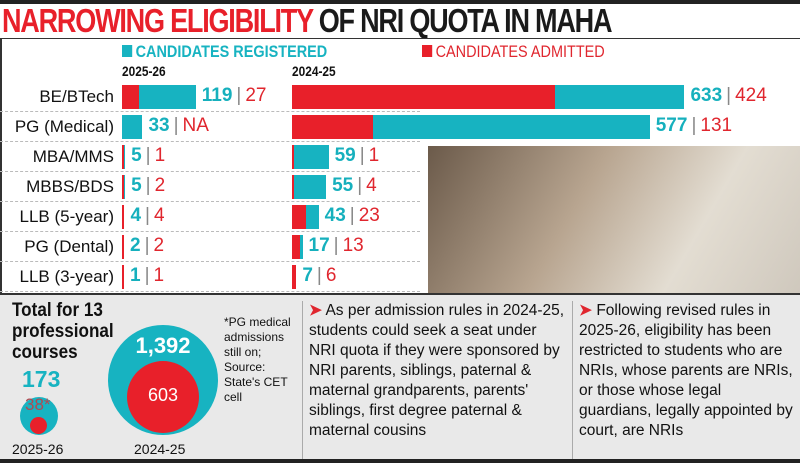 Image resolution: width=800 pixels, height=463 pixels. Describe the element at coordinates (751, 95) in the screenshot. I see `admitted-value: 424` at that location.